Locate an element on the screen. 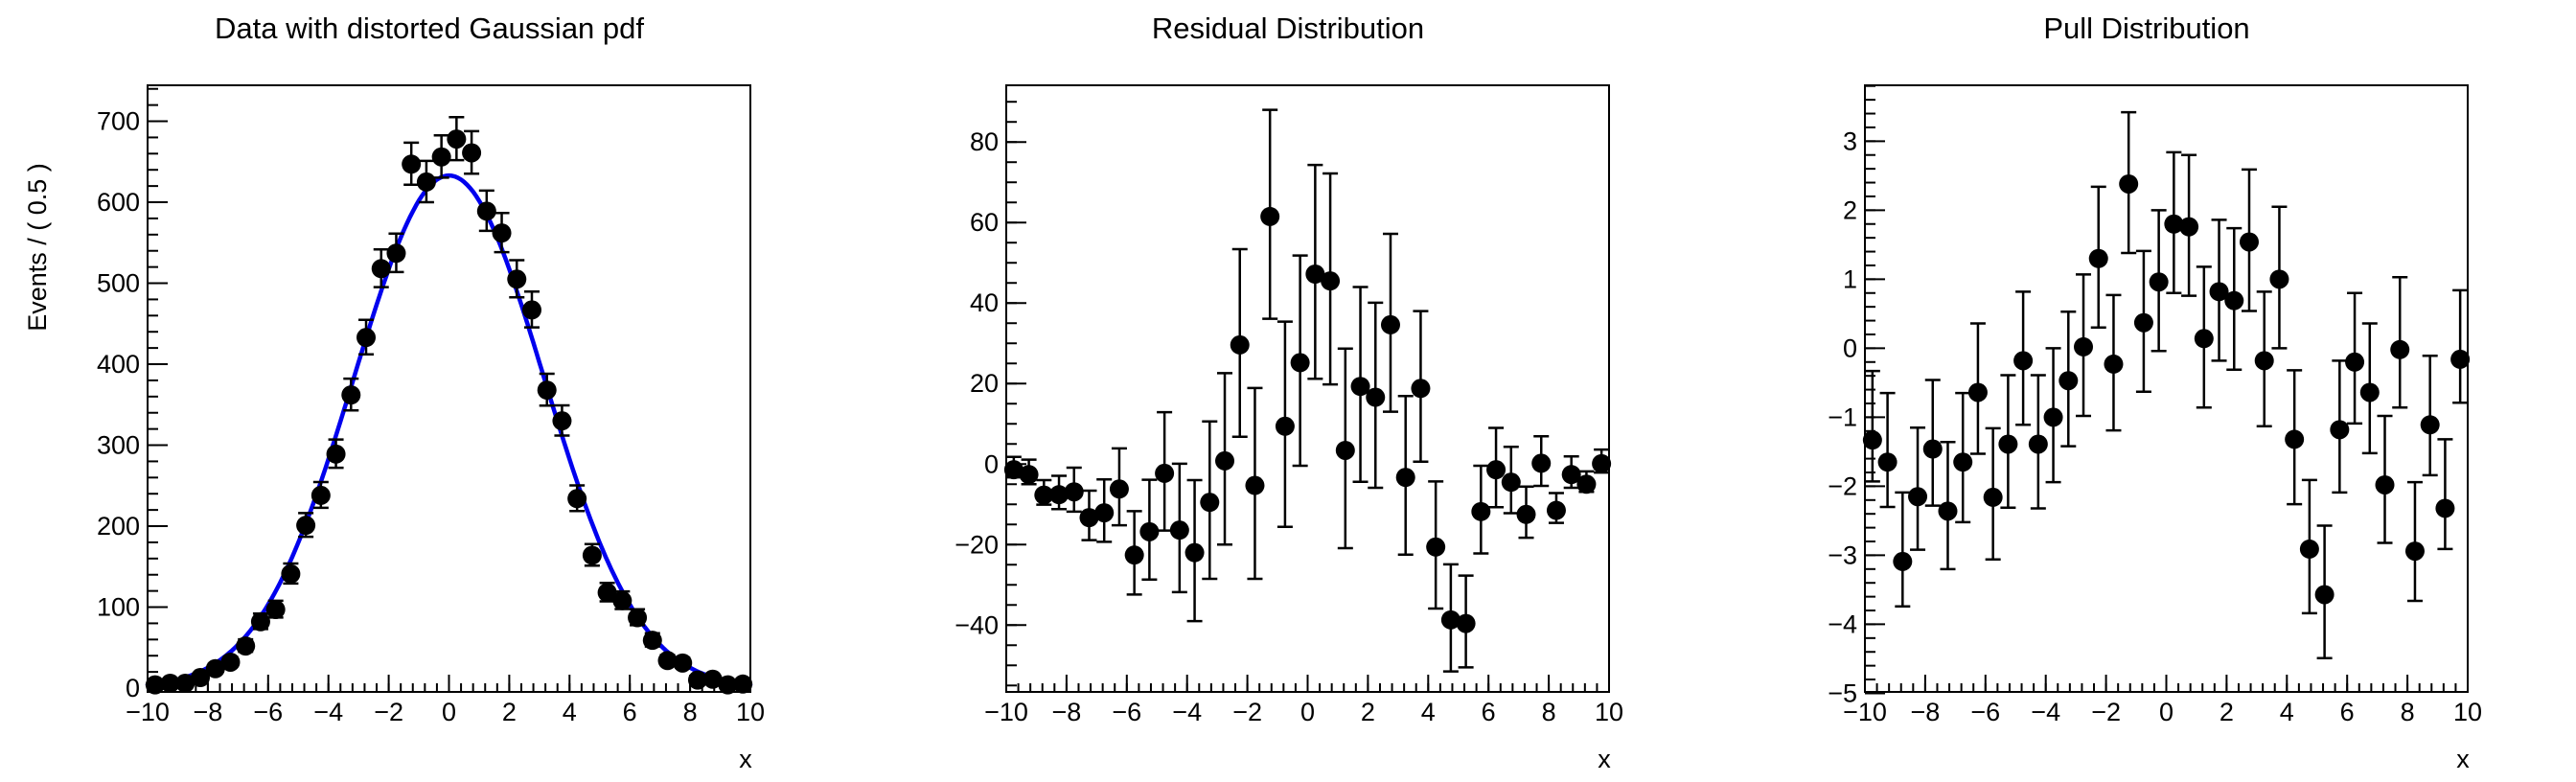 The height and width of the screenshot is (782, 2576). data-gaussian-title: Data with distorted Gaussian pdf is located at coordinates (429, 28).